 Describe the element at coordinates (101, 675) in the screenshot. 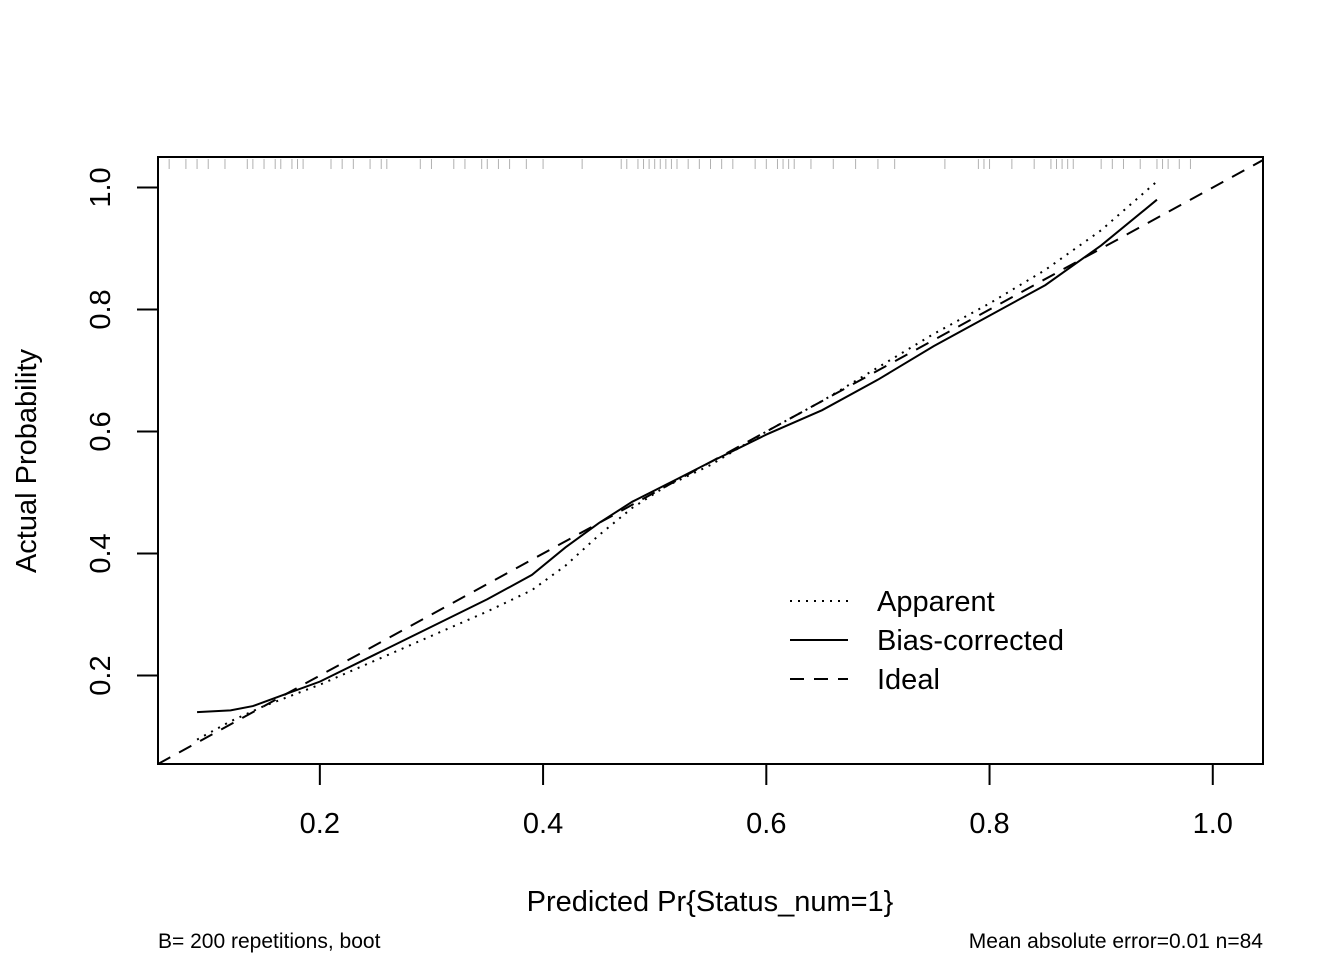

I see `y-tick-label: 0.2` at that location.